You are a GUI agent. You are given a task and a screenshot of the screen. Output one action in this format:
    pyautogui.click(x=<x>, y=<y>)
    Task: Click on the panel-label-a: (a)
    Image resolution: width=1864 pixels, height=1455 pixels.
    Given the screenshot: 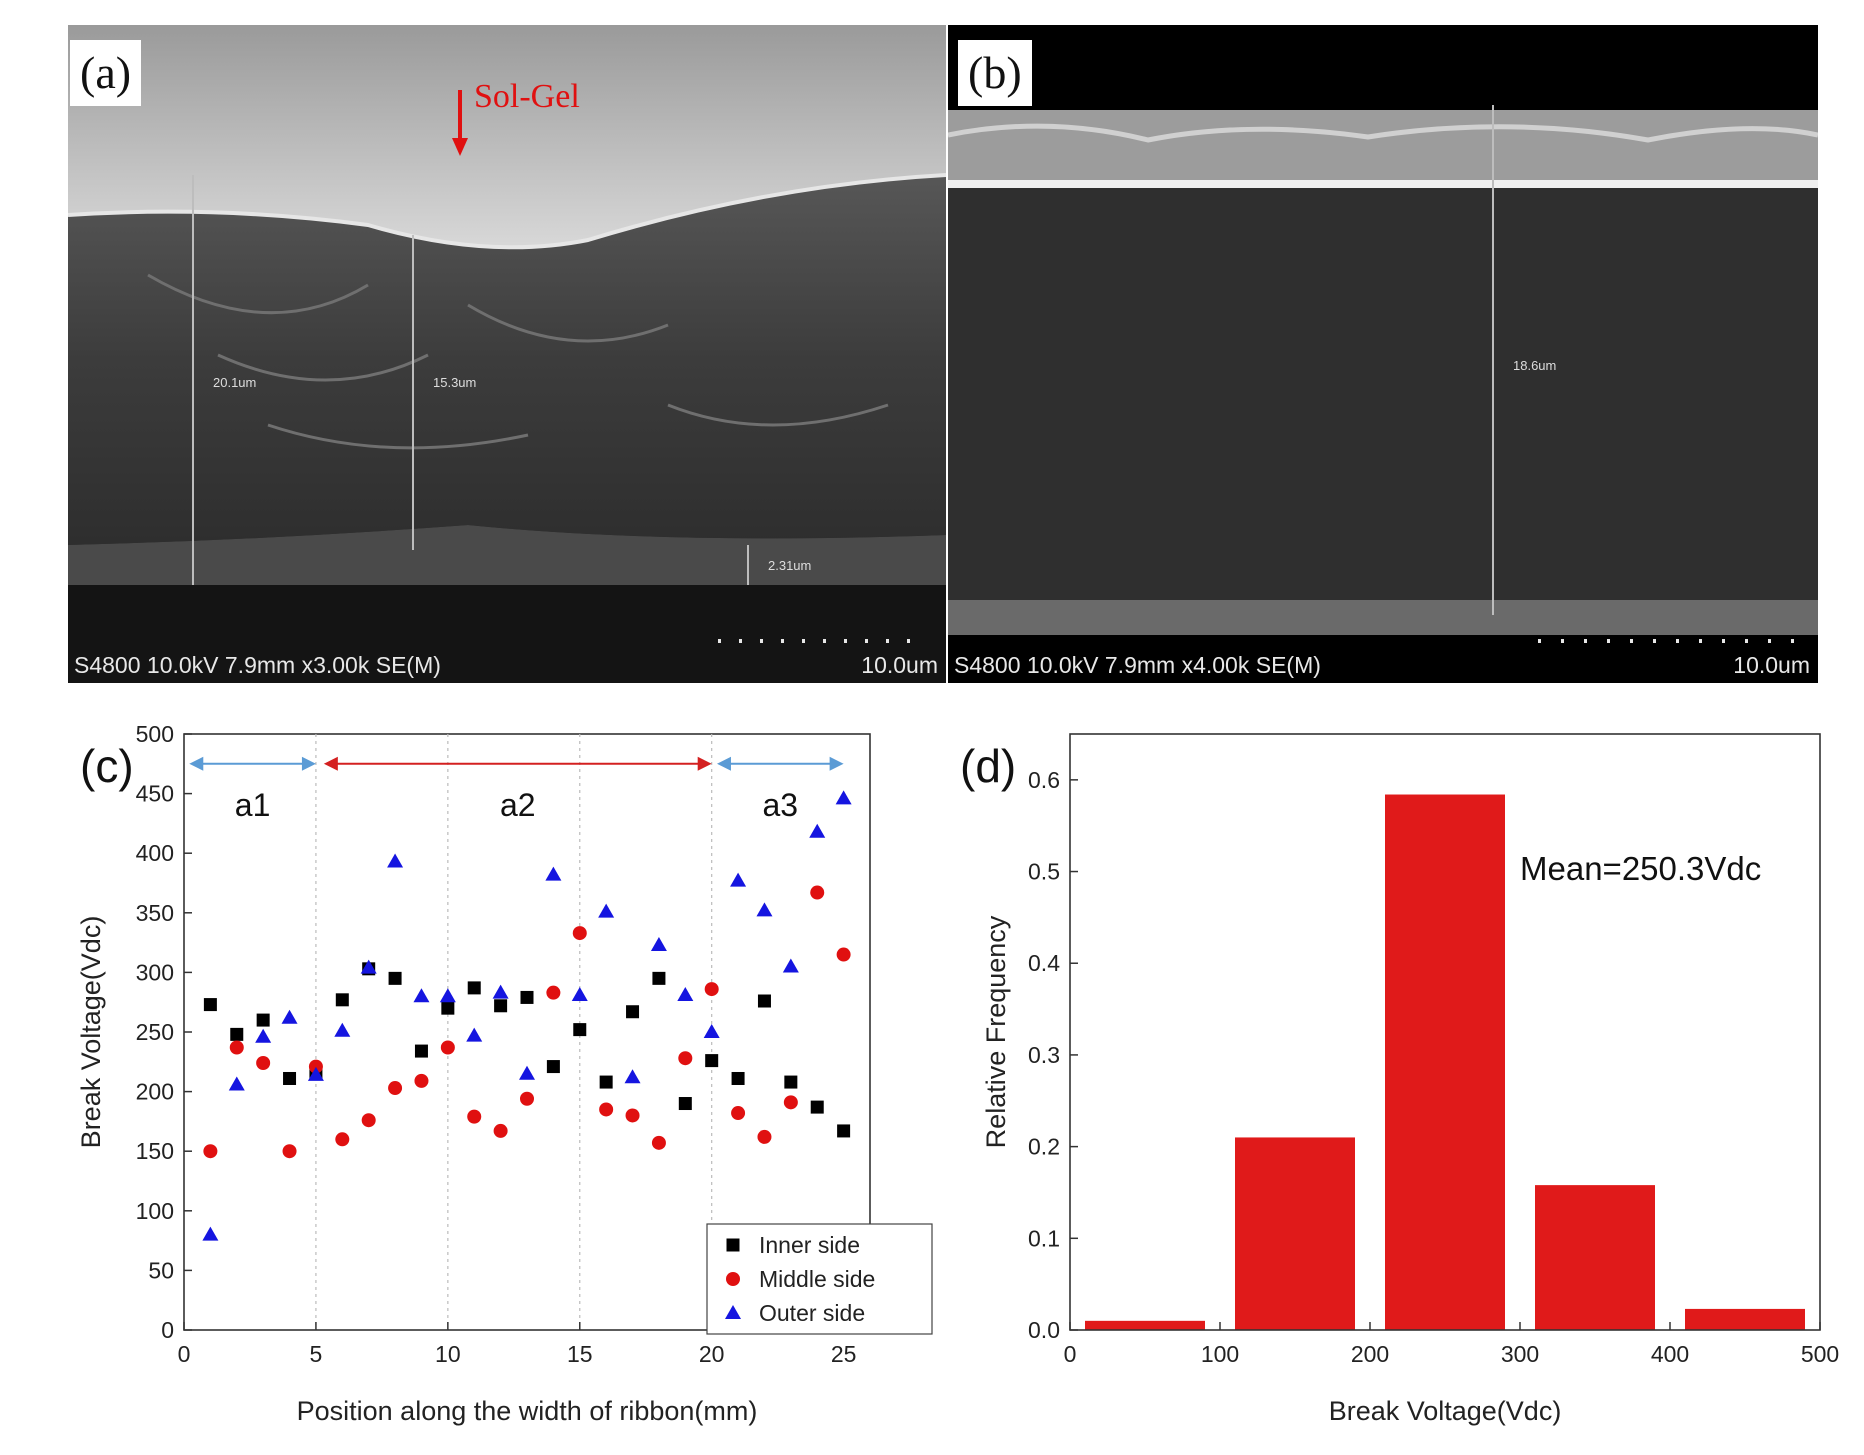 What is the action you would take?
    pyautogui.click(x=106, y=73)
    